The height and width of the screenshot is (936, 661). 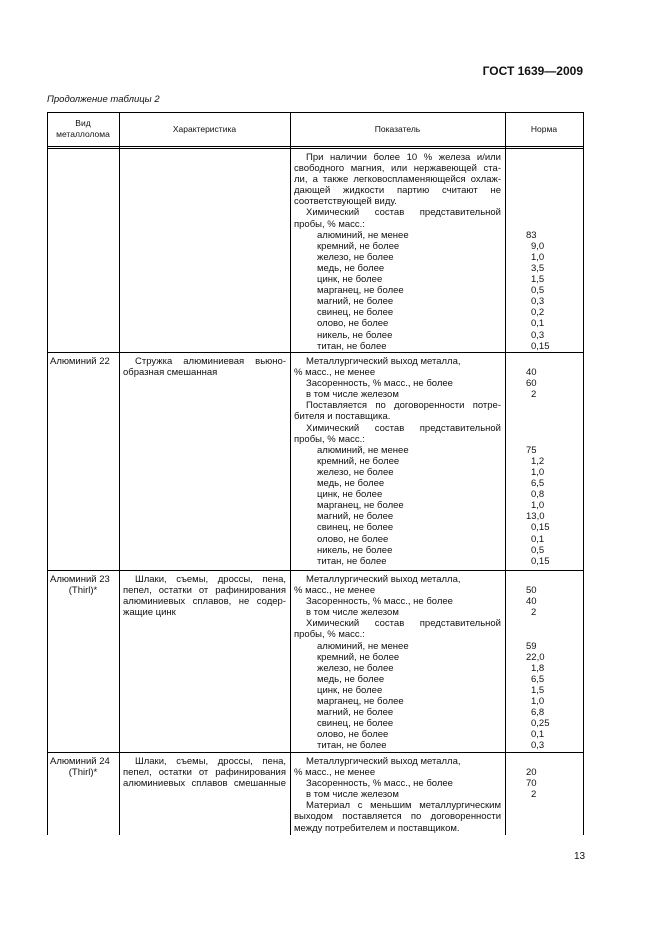 What do you see at coordinates (419, 713) in the screenshot?
I see `indicator-line: магний, не более 6,8` at bounding box center [419, 713].